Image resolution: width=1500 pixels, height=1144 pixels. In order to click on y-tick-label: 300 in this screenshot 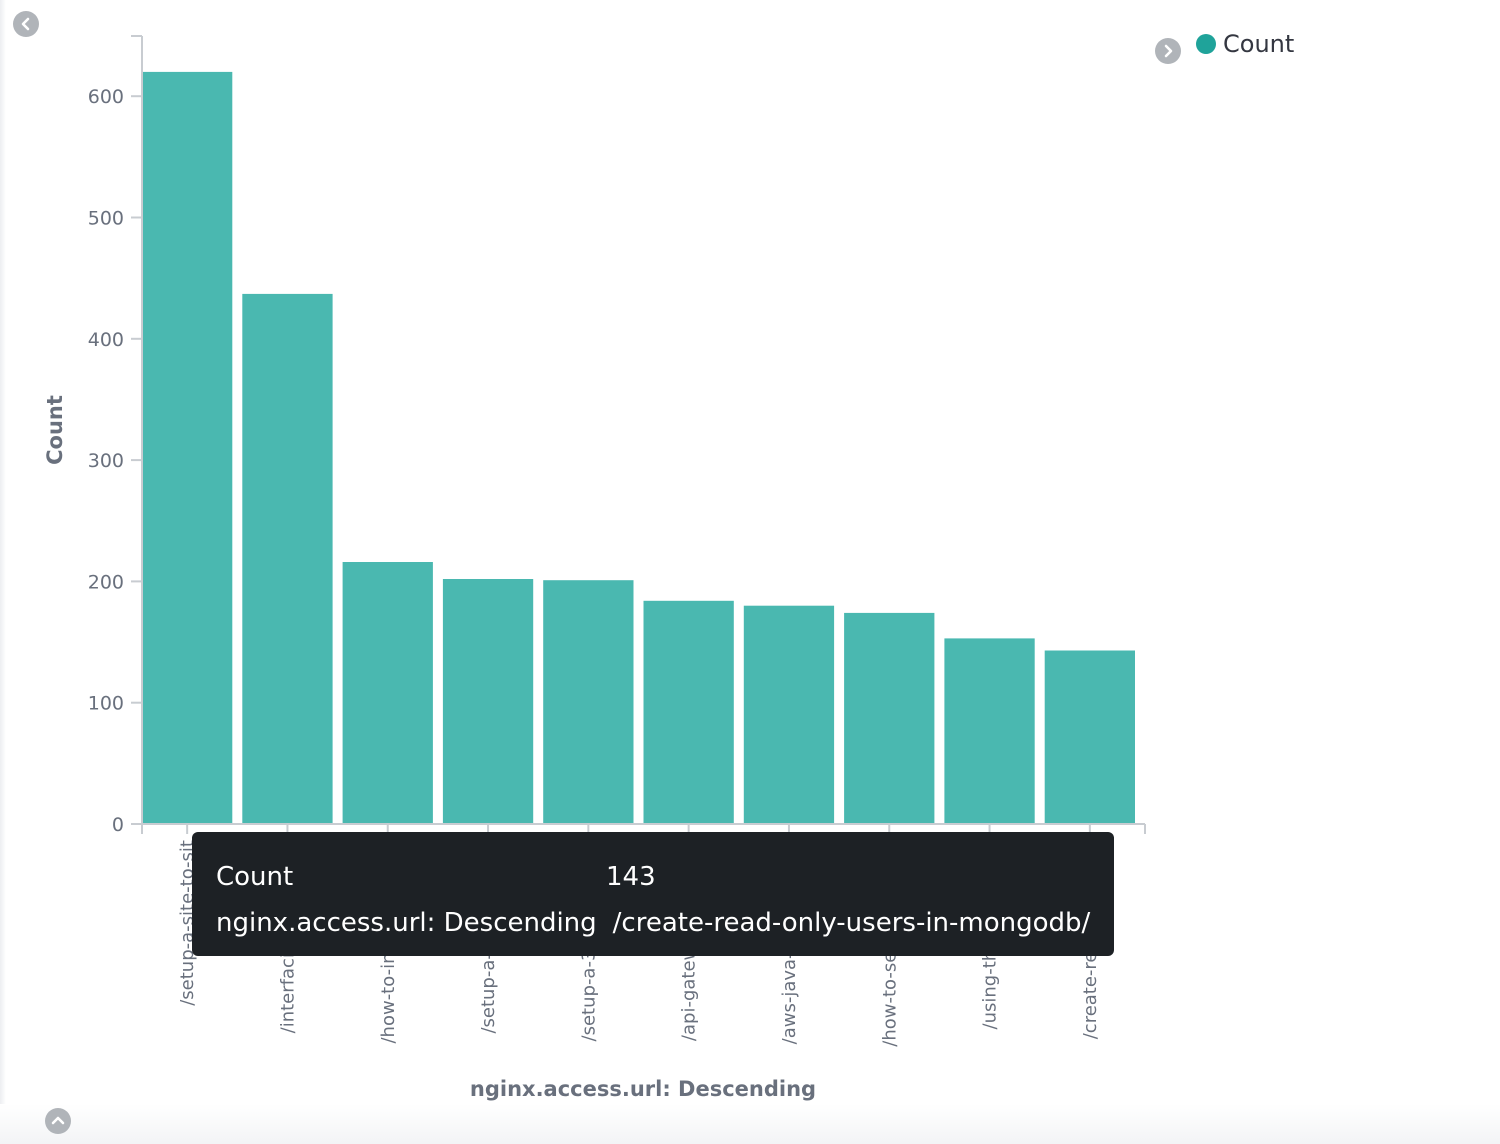, I will do `click(106, 461)`.